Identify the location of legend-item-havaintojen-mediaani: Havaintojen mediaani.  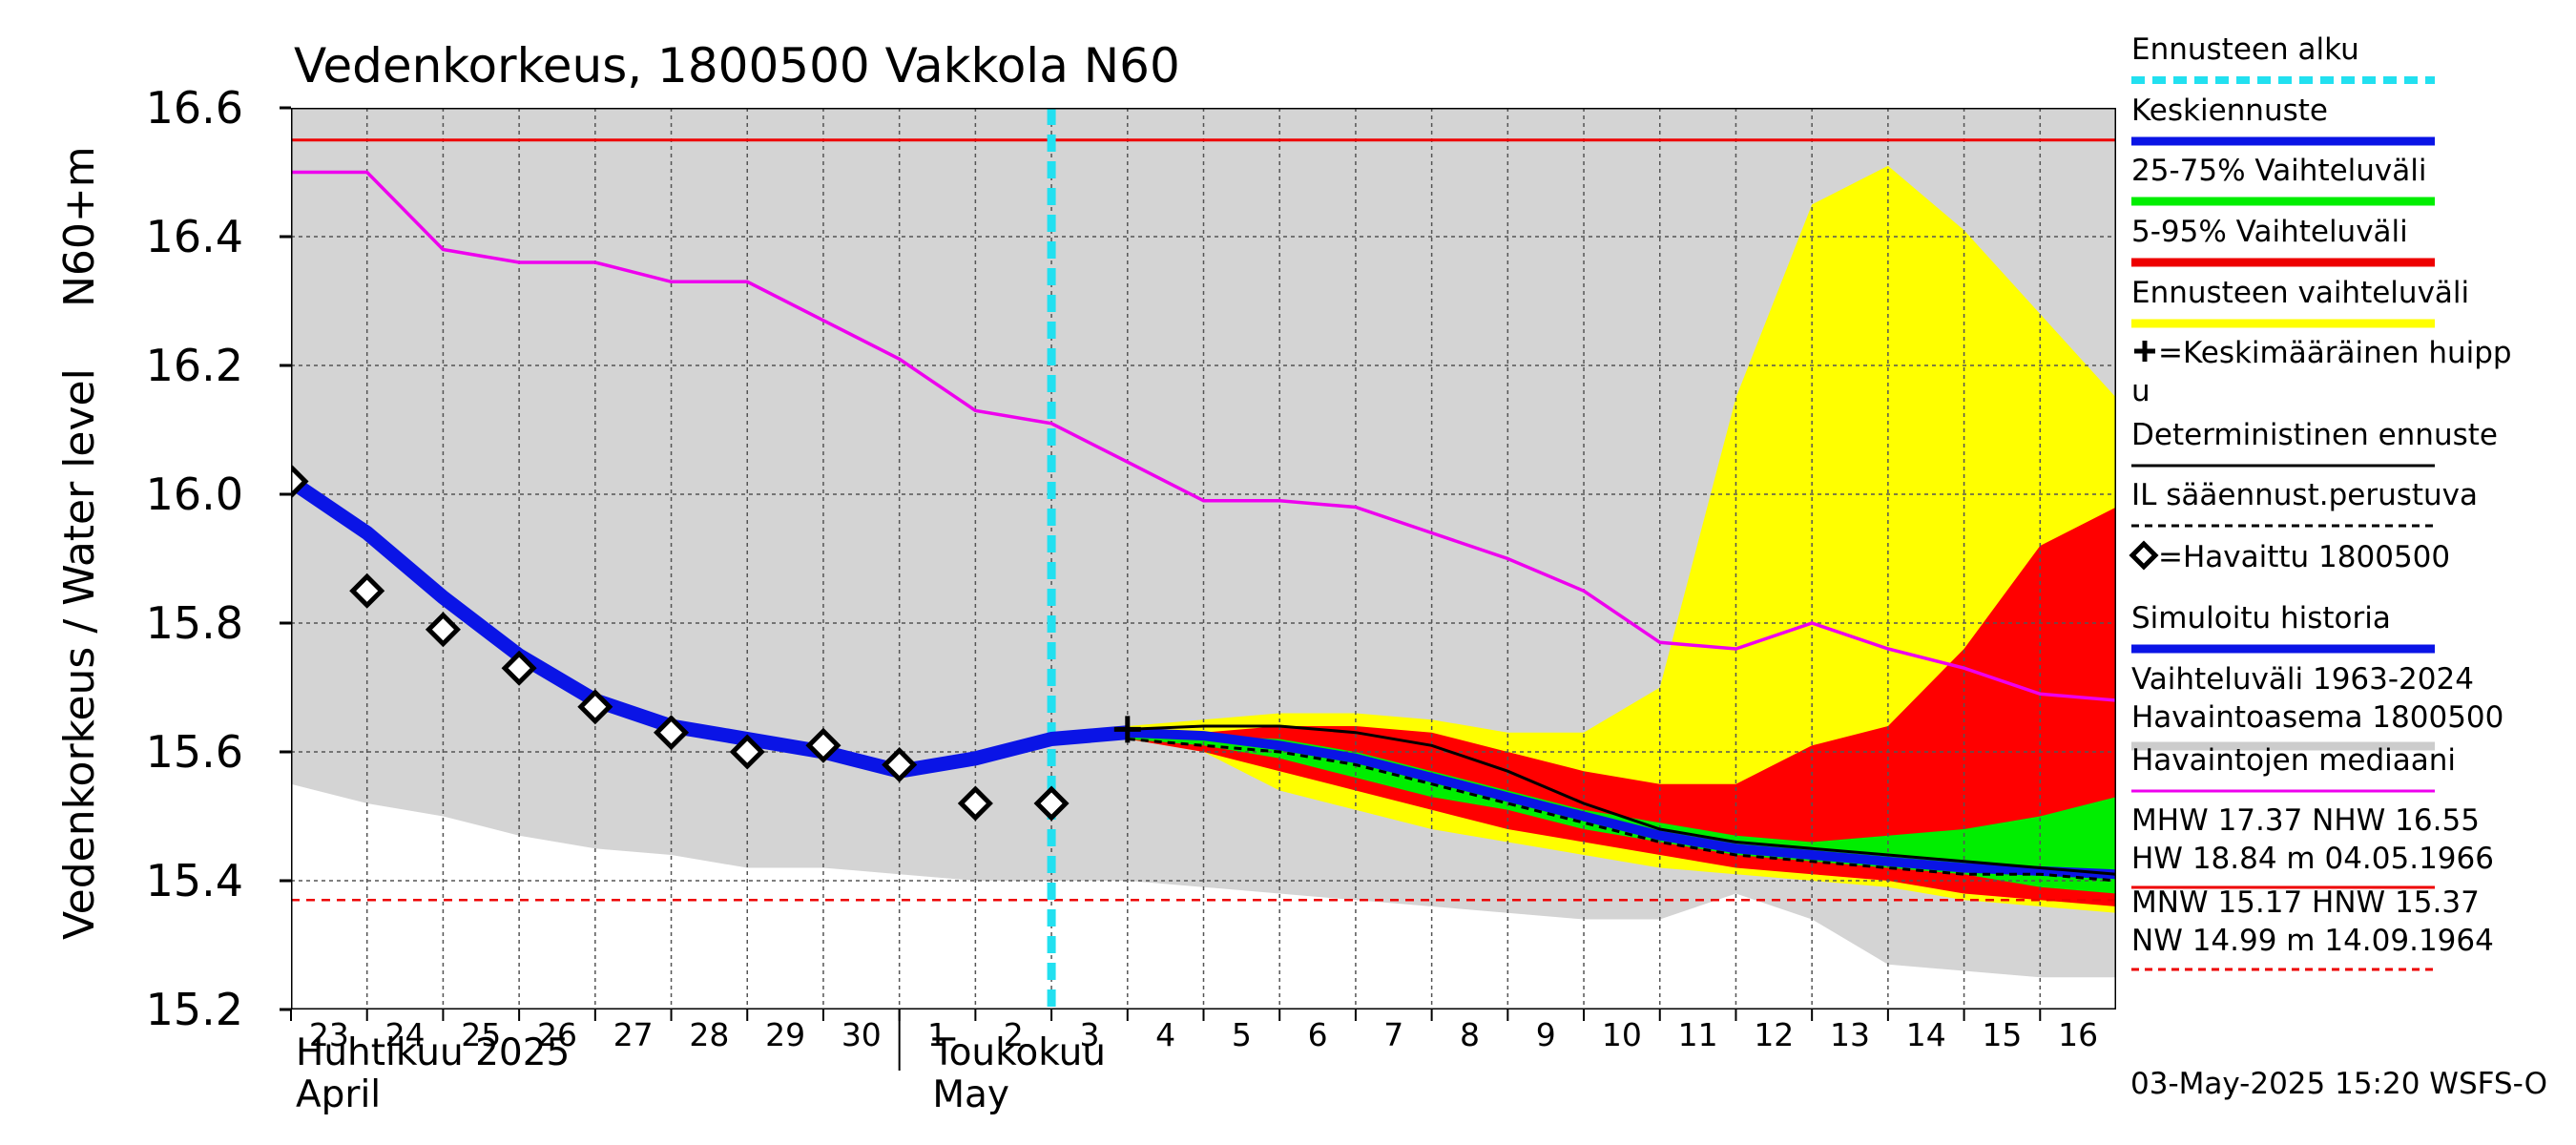
(2293, 768).